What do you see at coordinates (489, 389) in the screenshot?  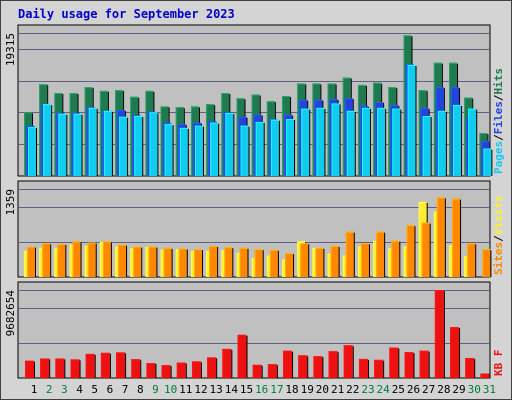 I see `day-label-31: 31` at bounding box center [489, 389].